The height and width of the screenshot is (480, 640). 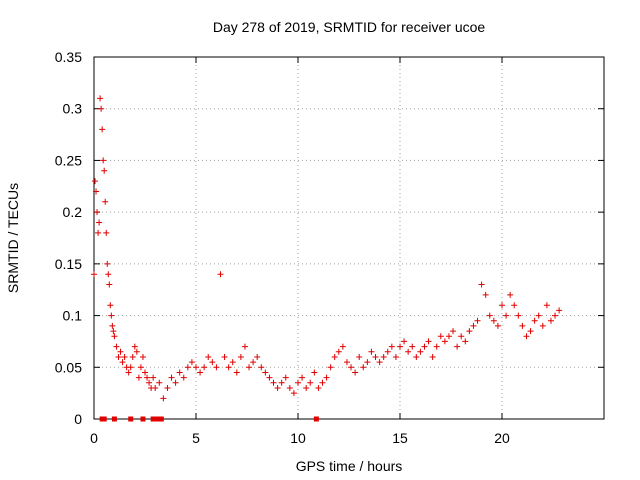 What do you see at coordinates (73, 316) in the screenshot?
I see `y-tick-label: 0.1` at bounding box center [73, 316].